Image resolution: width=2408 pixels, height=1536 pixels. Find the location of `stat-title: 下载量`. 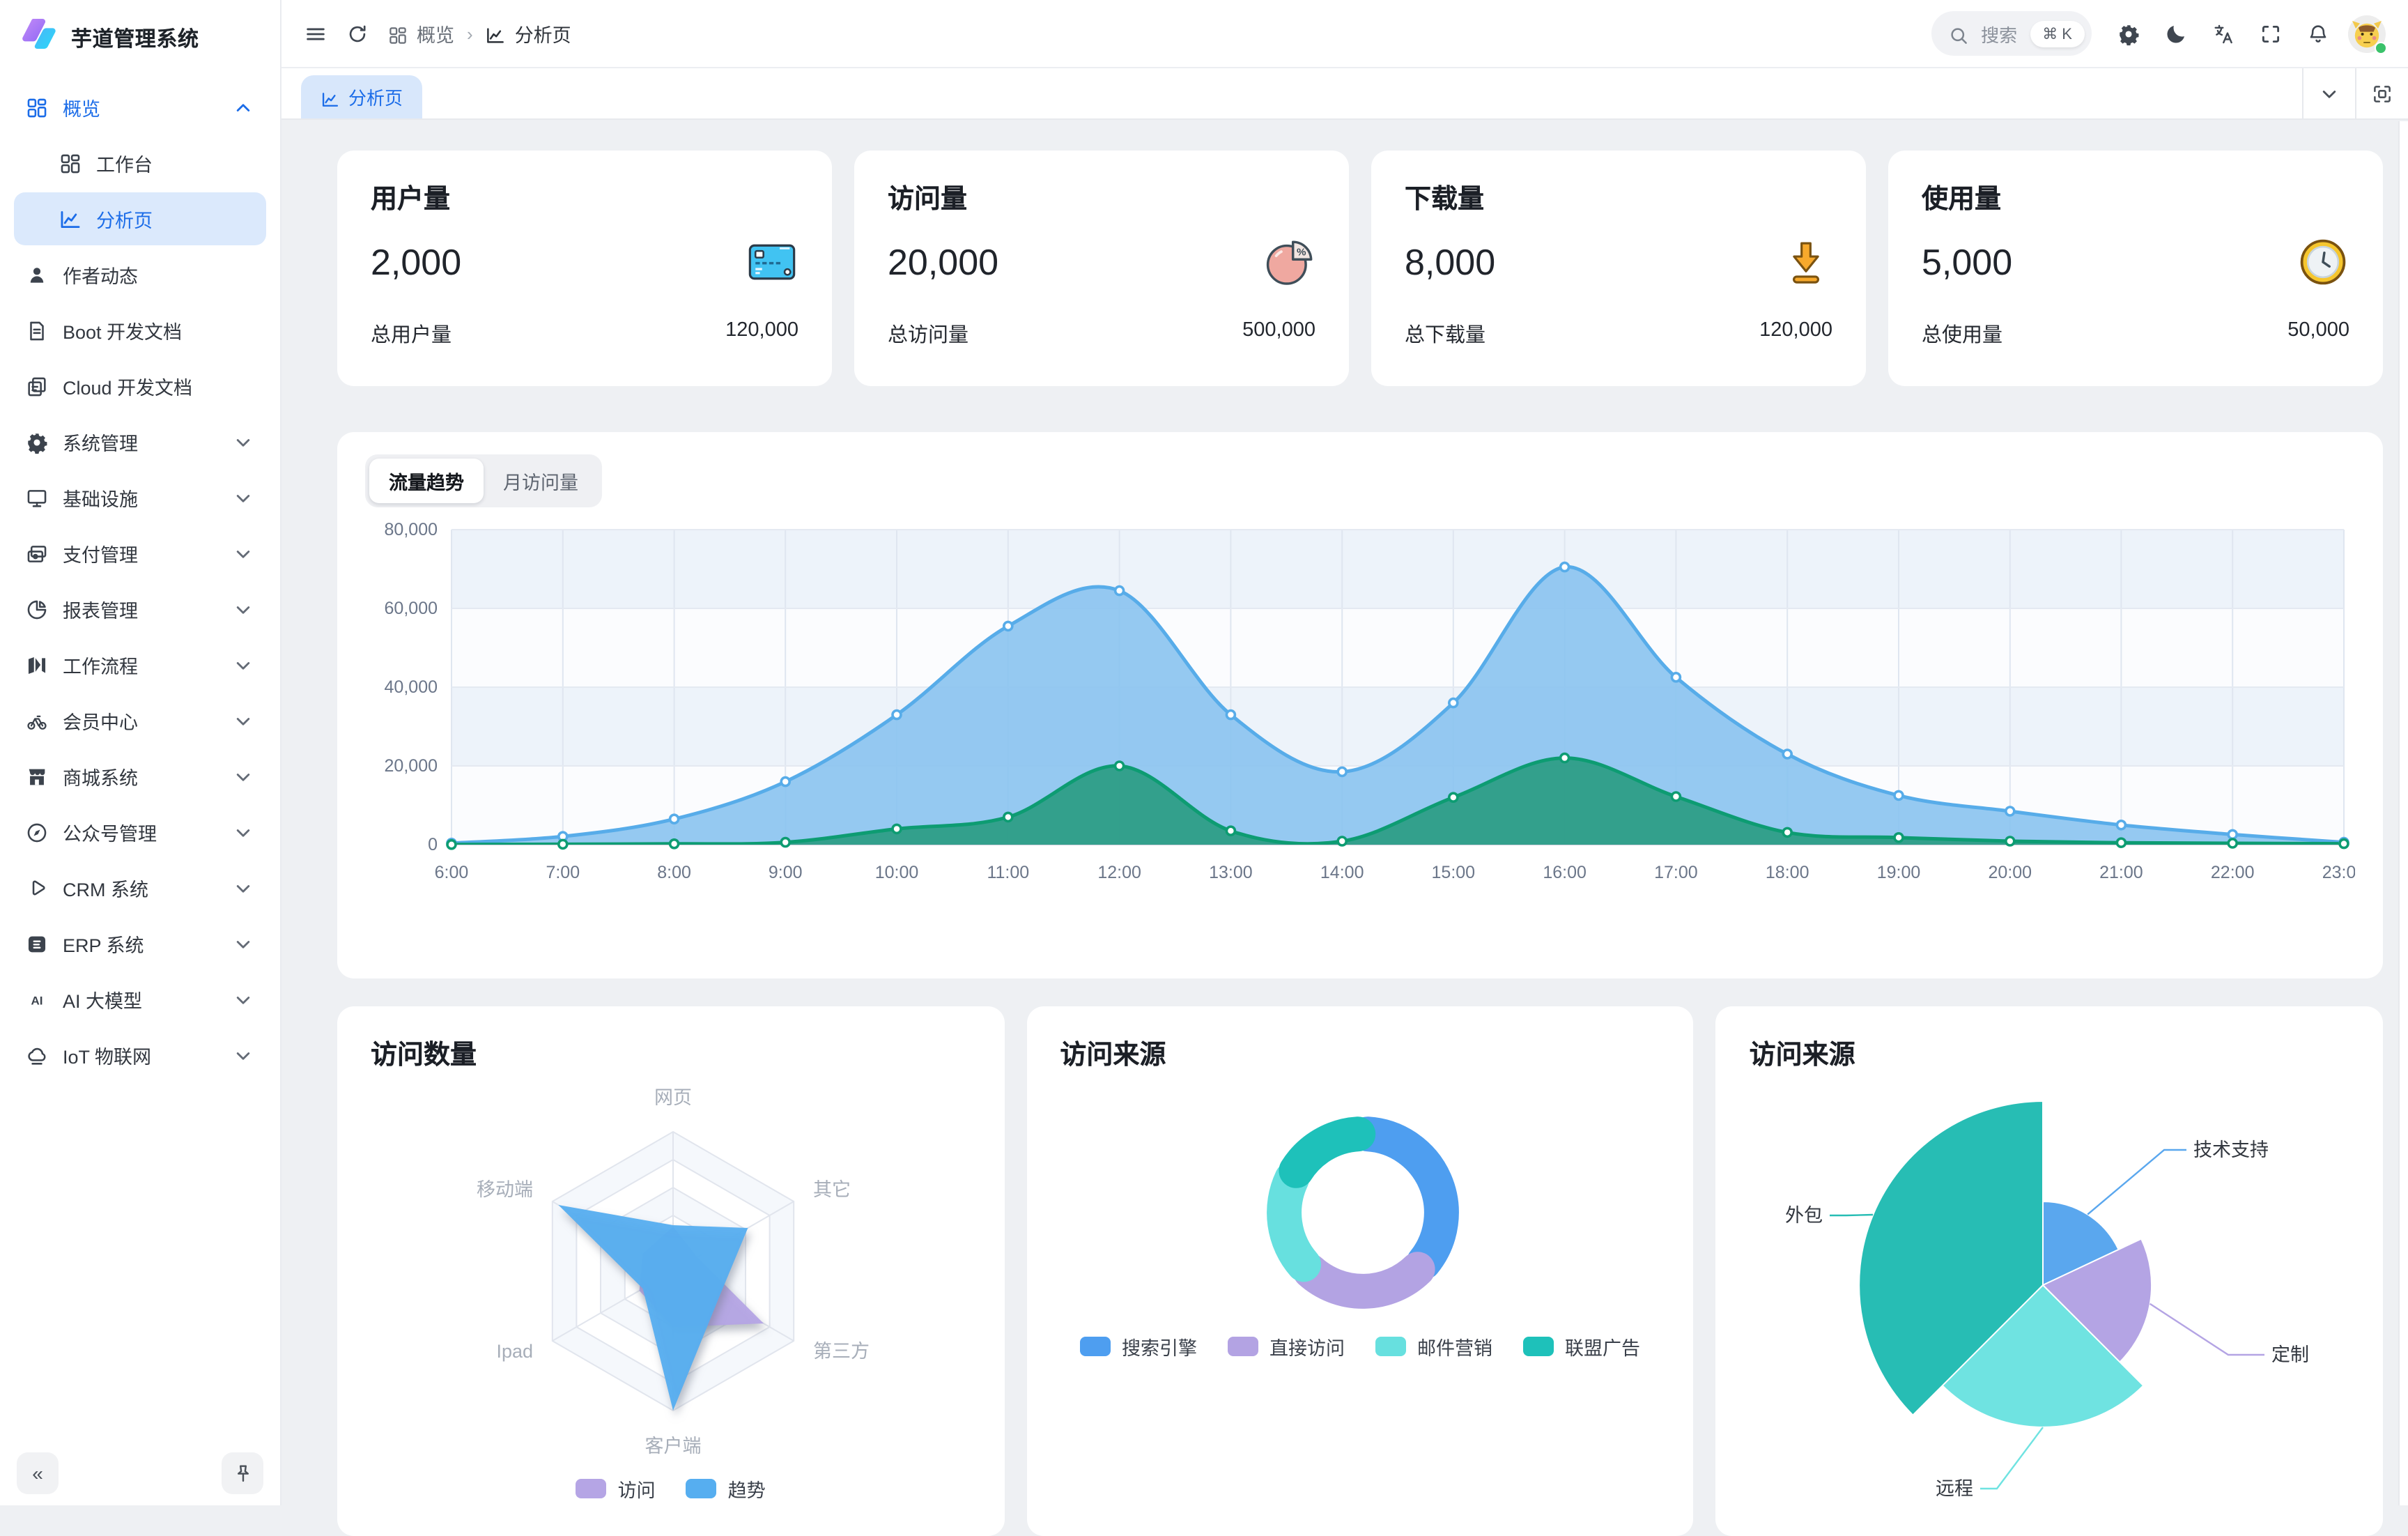

stat-title: 下载量 is located at coordinates (1445, 200).